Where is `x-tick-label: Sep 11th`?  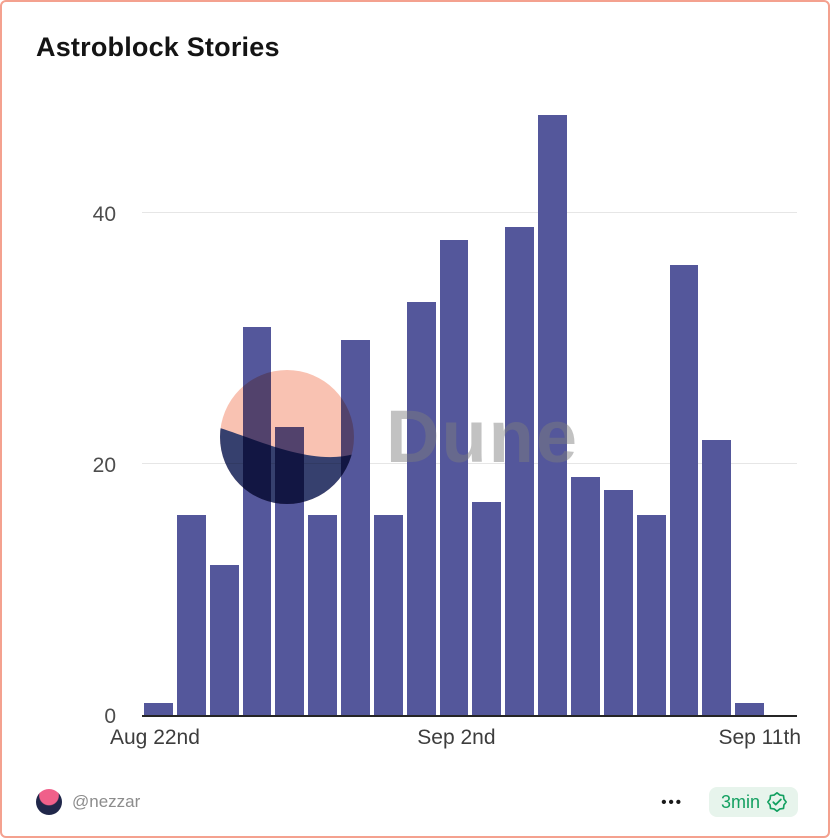
x-tick-label: Sep 11th is located at coordinates (759, 737).